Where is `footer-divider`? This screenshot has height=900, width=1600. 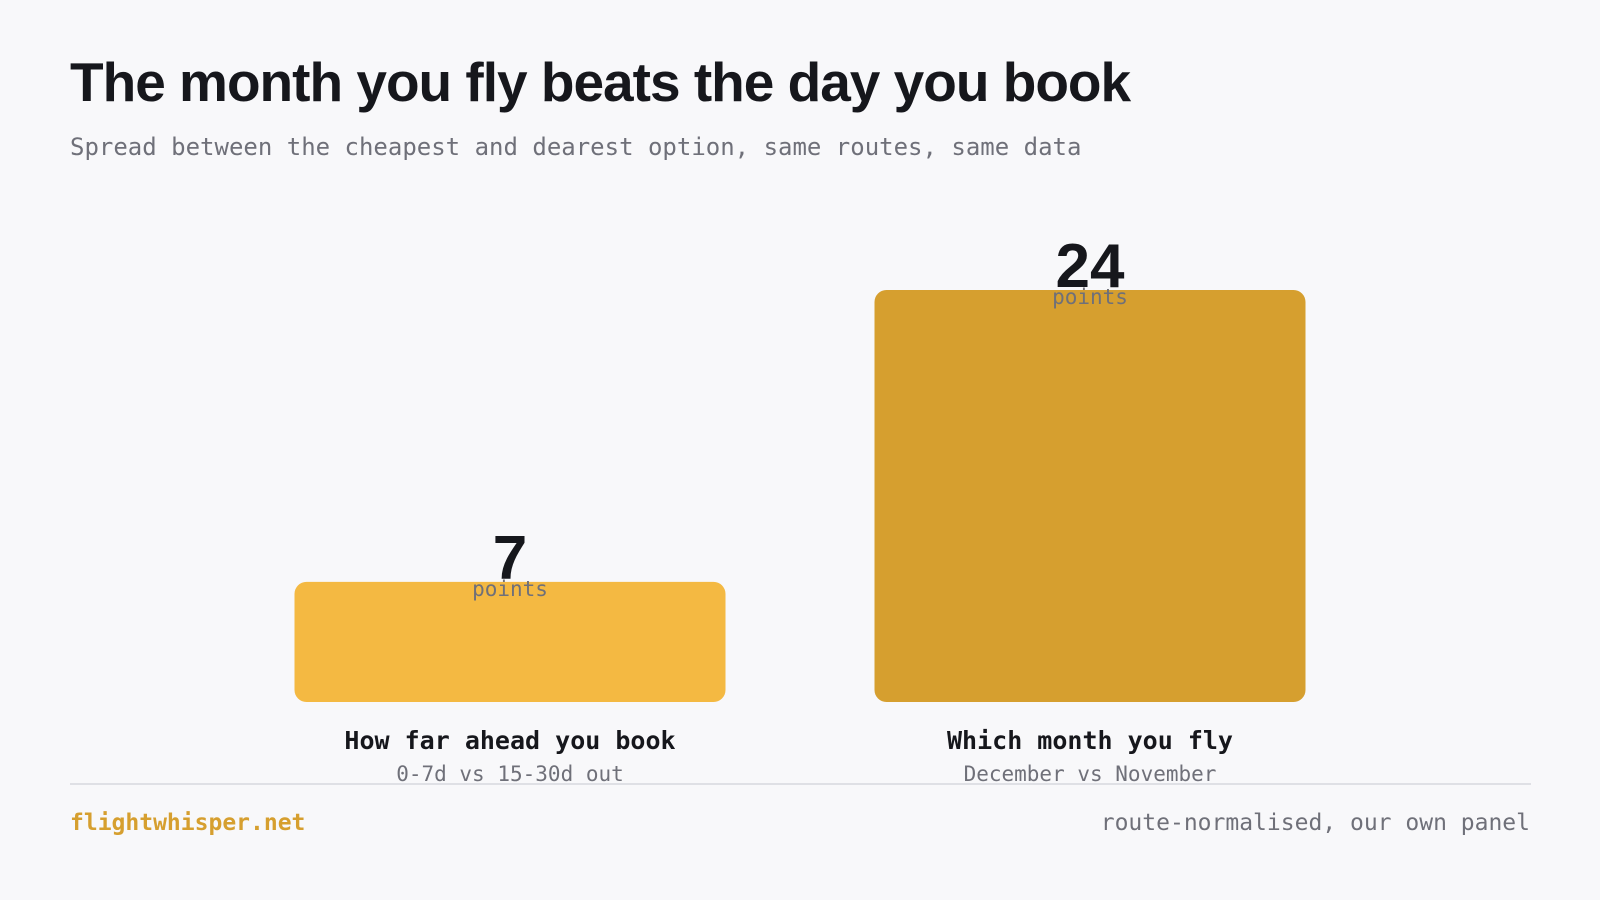 footer-divider is located at coordinates (800, 784).